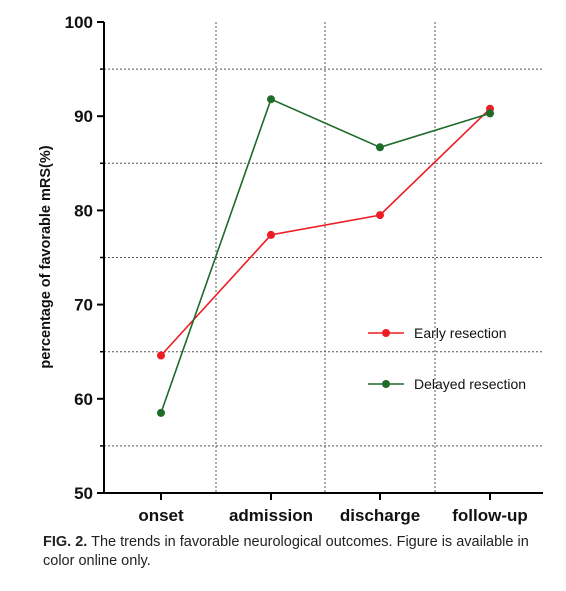 This screenshot has height=591, width=566. I want to click on y-tick-label: 80, so click(83, 210).